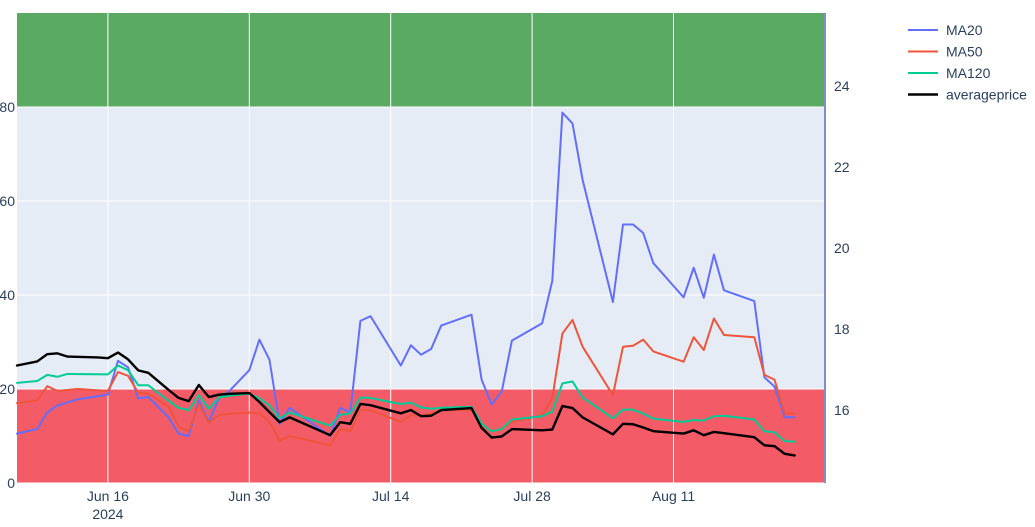  What do you see at coordinates (7, 201) in the screenshot?
I see `left-y-tick-label: 60` at bounding box center [7, 201].